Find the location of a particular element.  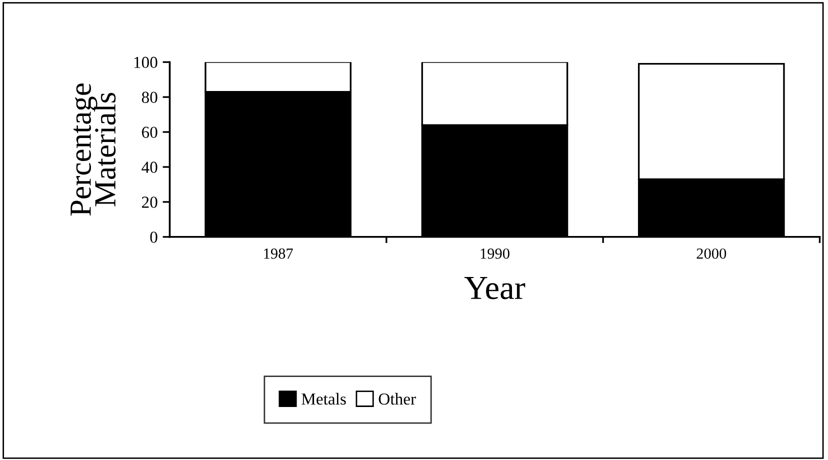

legend-label: Other is located at coordinates (397, 398).